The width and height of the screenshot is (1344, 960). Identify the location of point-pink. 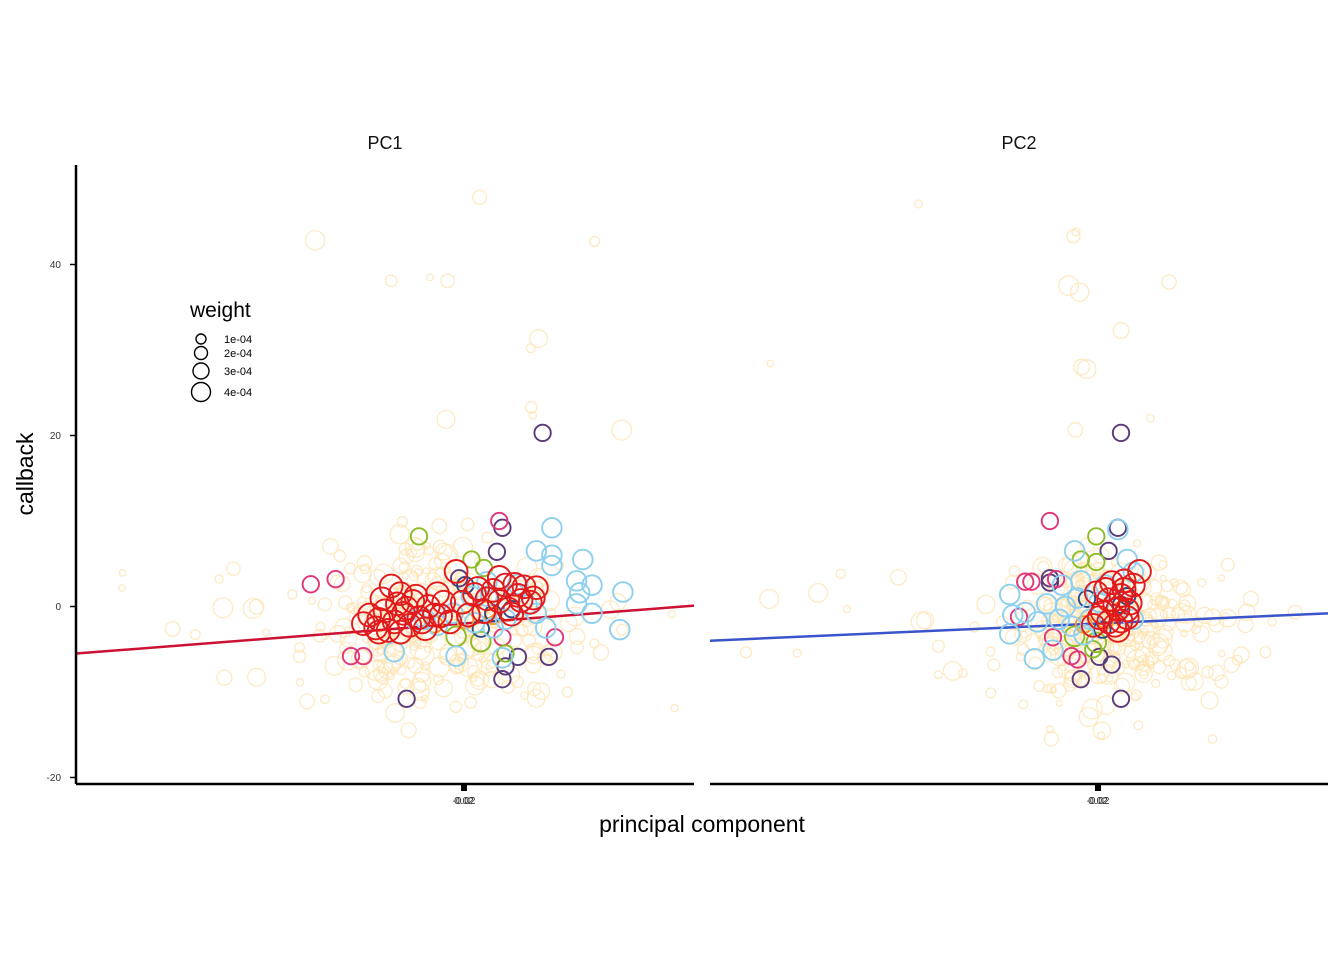
(1056, 579).